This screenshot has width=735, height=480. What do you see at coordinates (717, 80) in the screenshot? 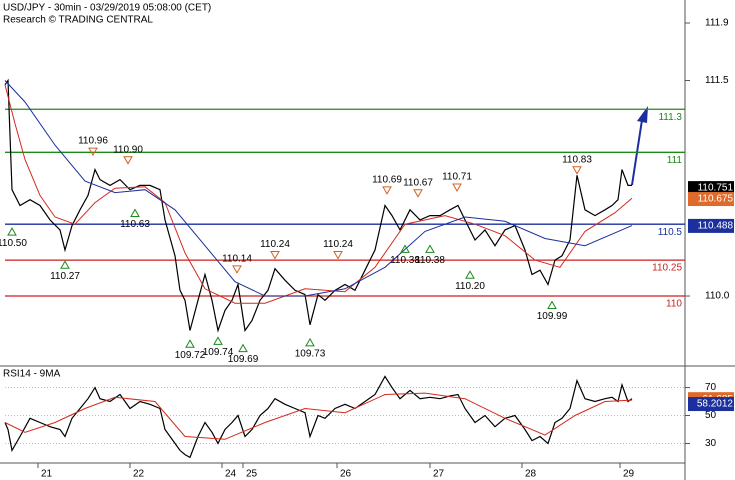
I see `y-tick-label: 111.5` at bounding box center [717, 80].